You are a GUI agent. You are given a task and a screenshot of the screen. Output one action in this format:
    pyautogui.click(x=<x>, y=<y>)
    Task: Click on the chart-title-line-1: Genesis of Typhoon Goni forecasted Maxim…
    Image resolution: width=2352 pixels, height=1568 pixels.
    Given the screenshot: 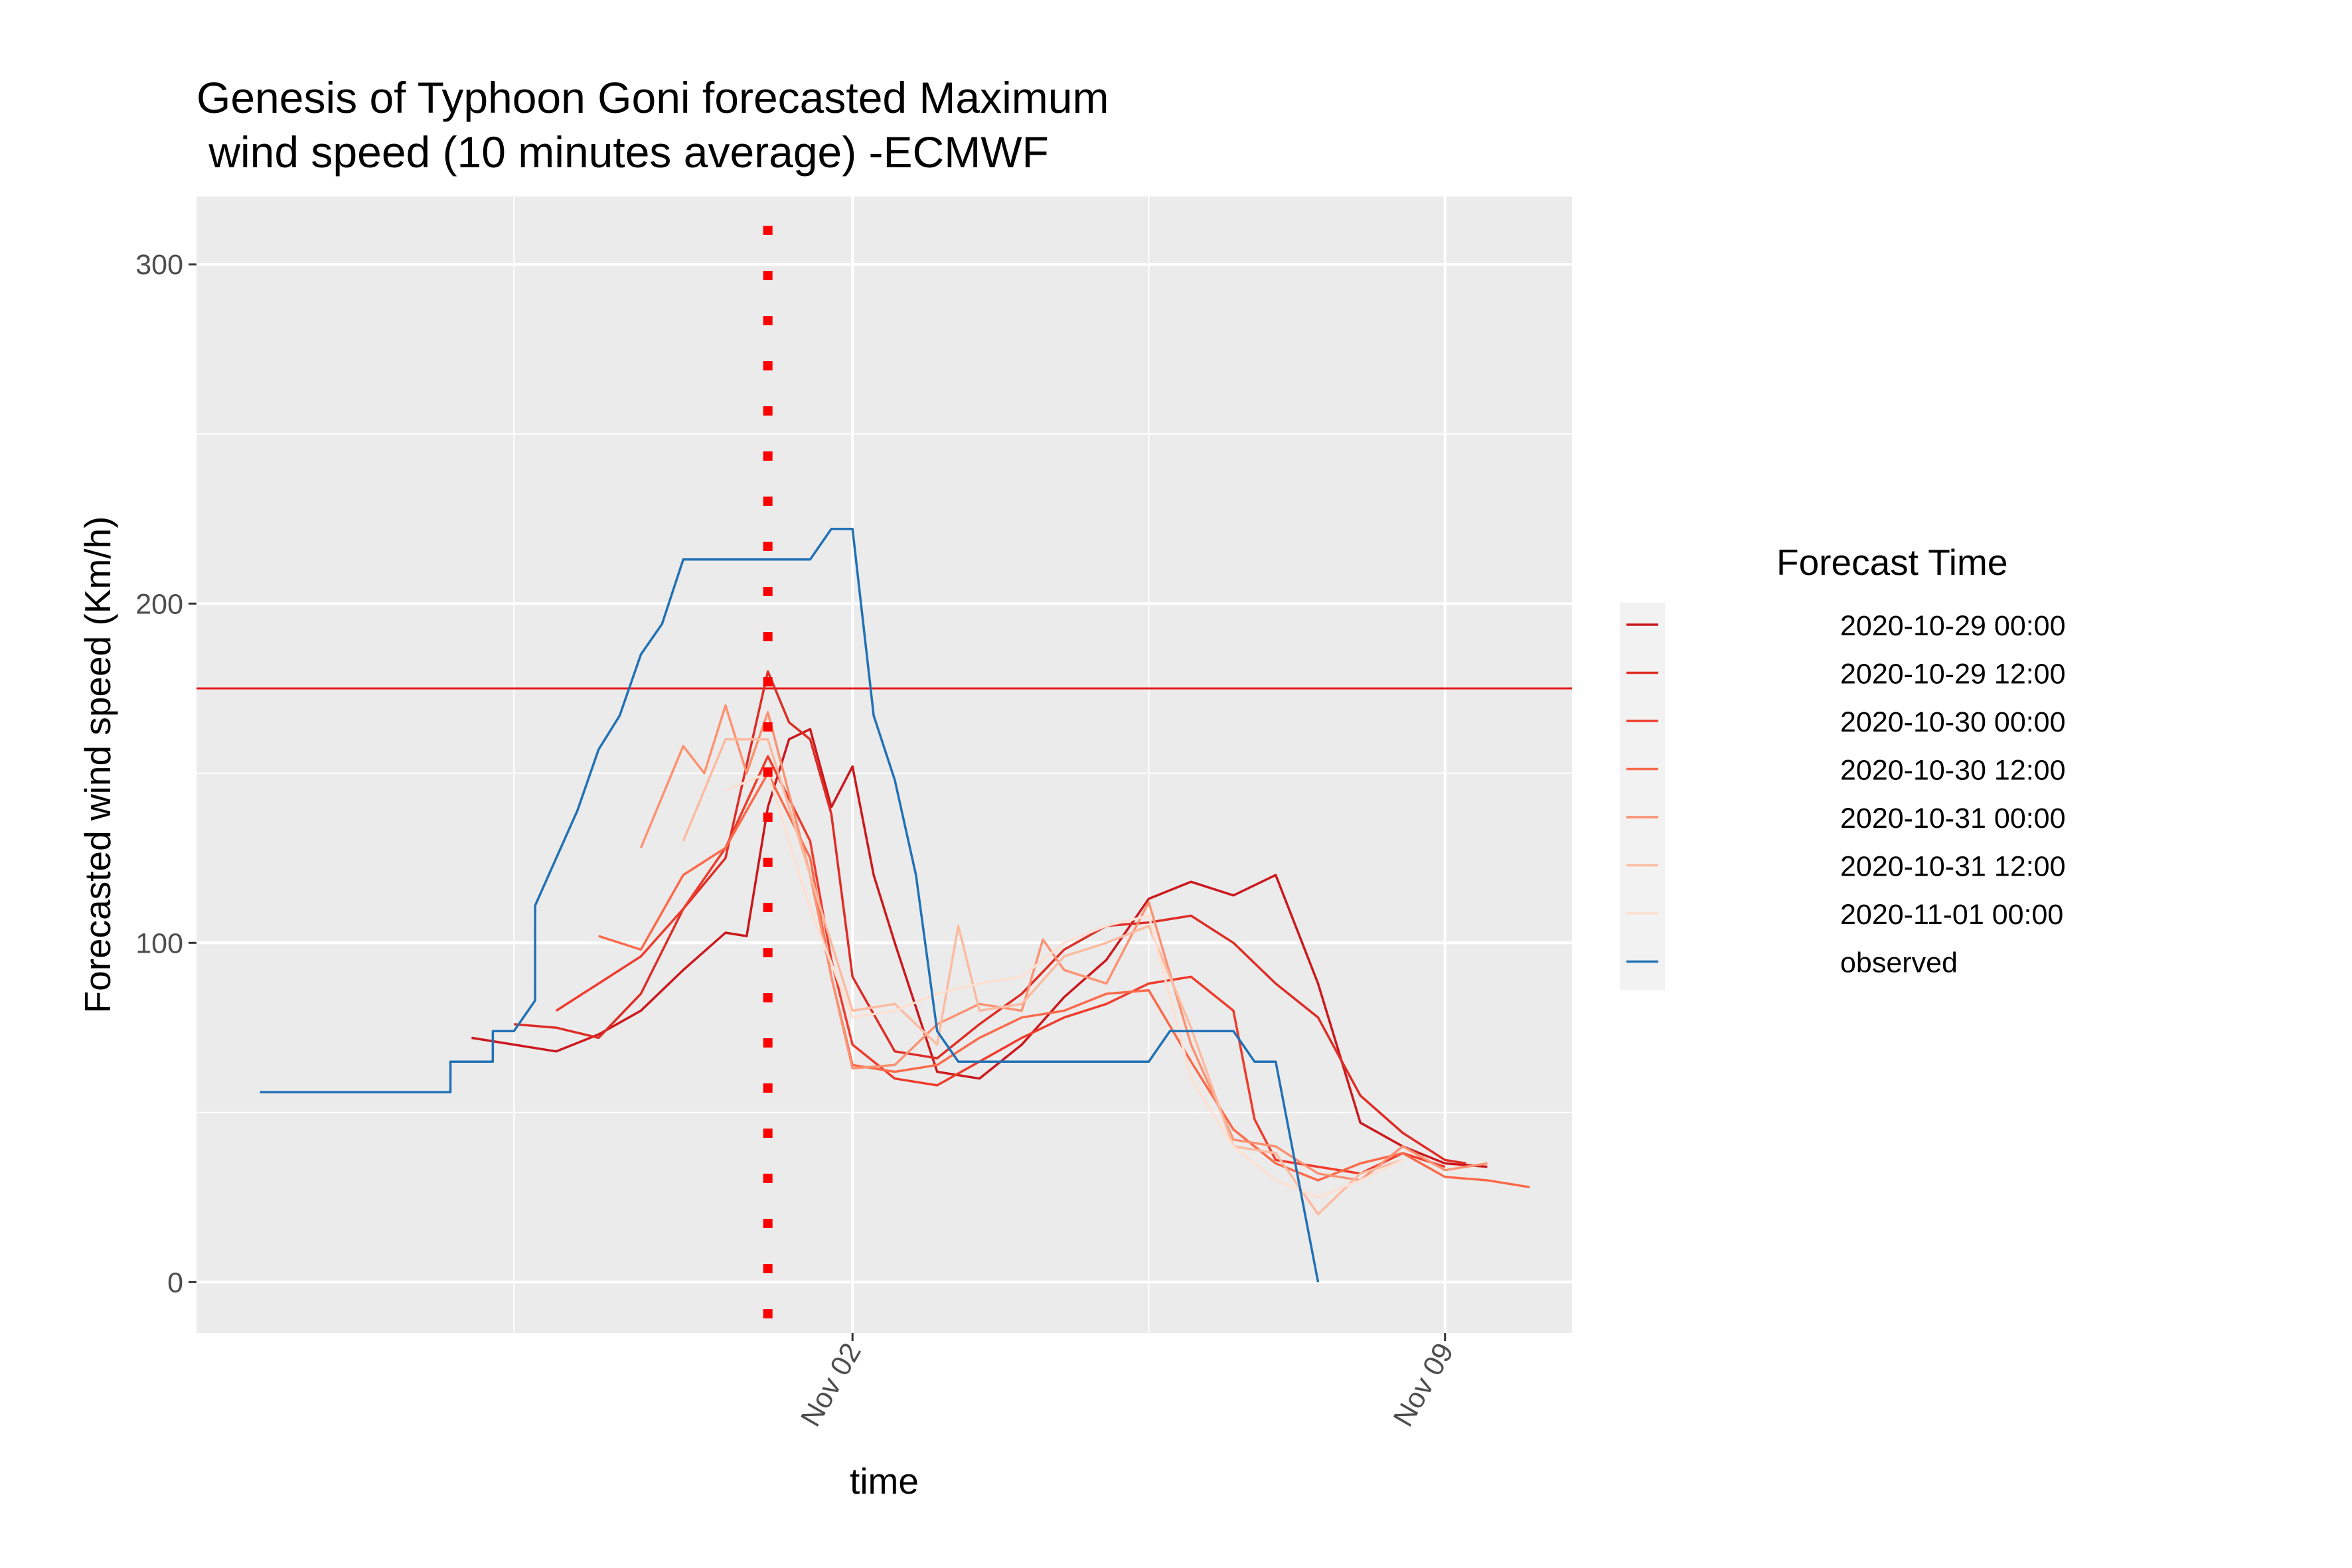 What is the action you would take?
    pyautogui.click(x=653, y=98)
    